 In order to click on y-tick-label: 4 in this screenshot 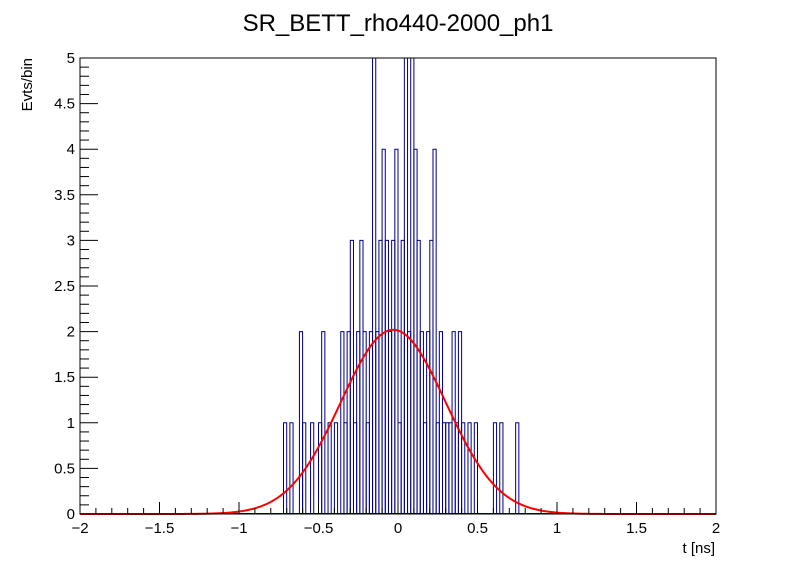, I will do `click(71, 149)`.